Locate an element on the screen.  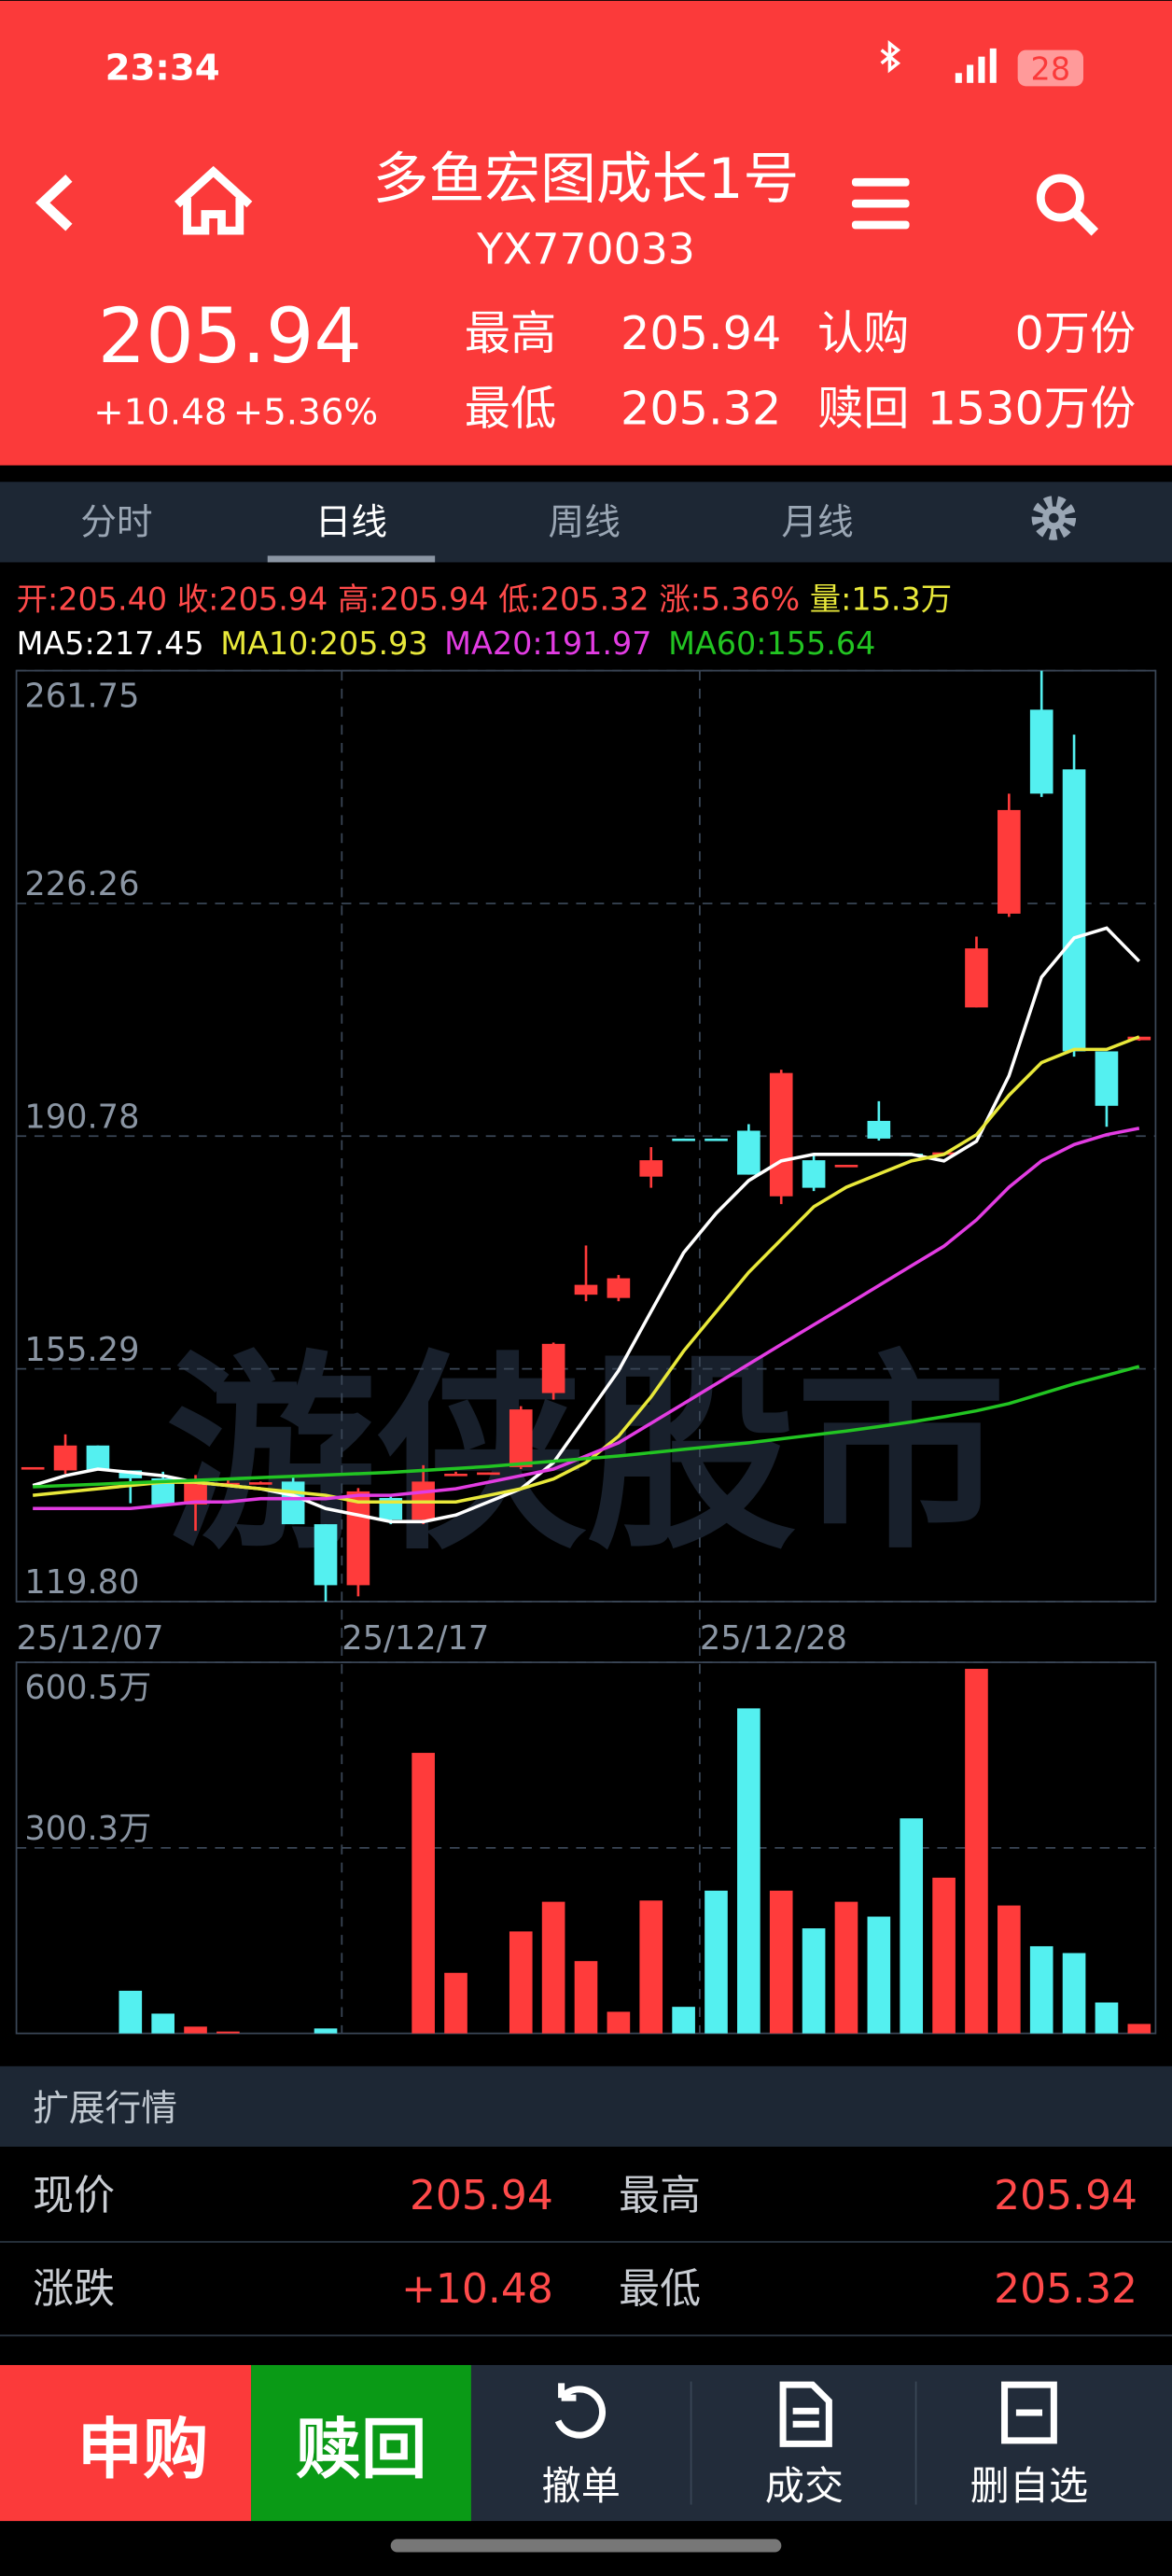
buy-button is located at coordinates (126, 2443).